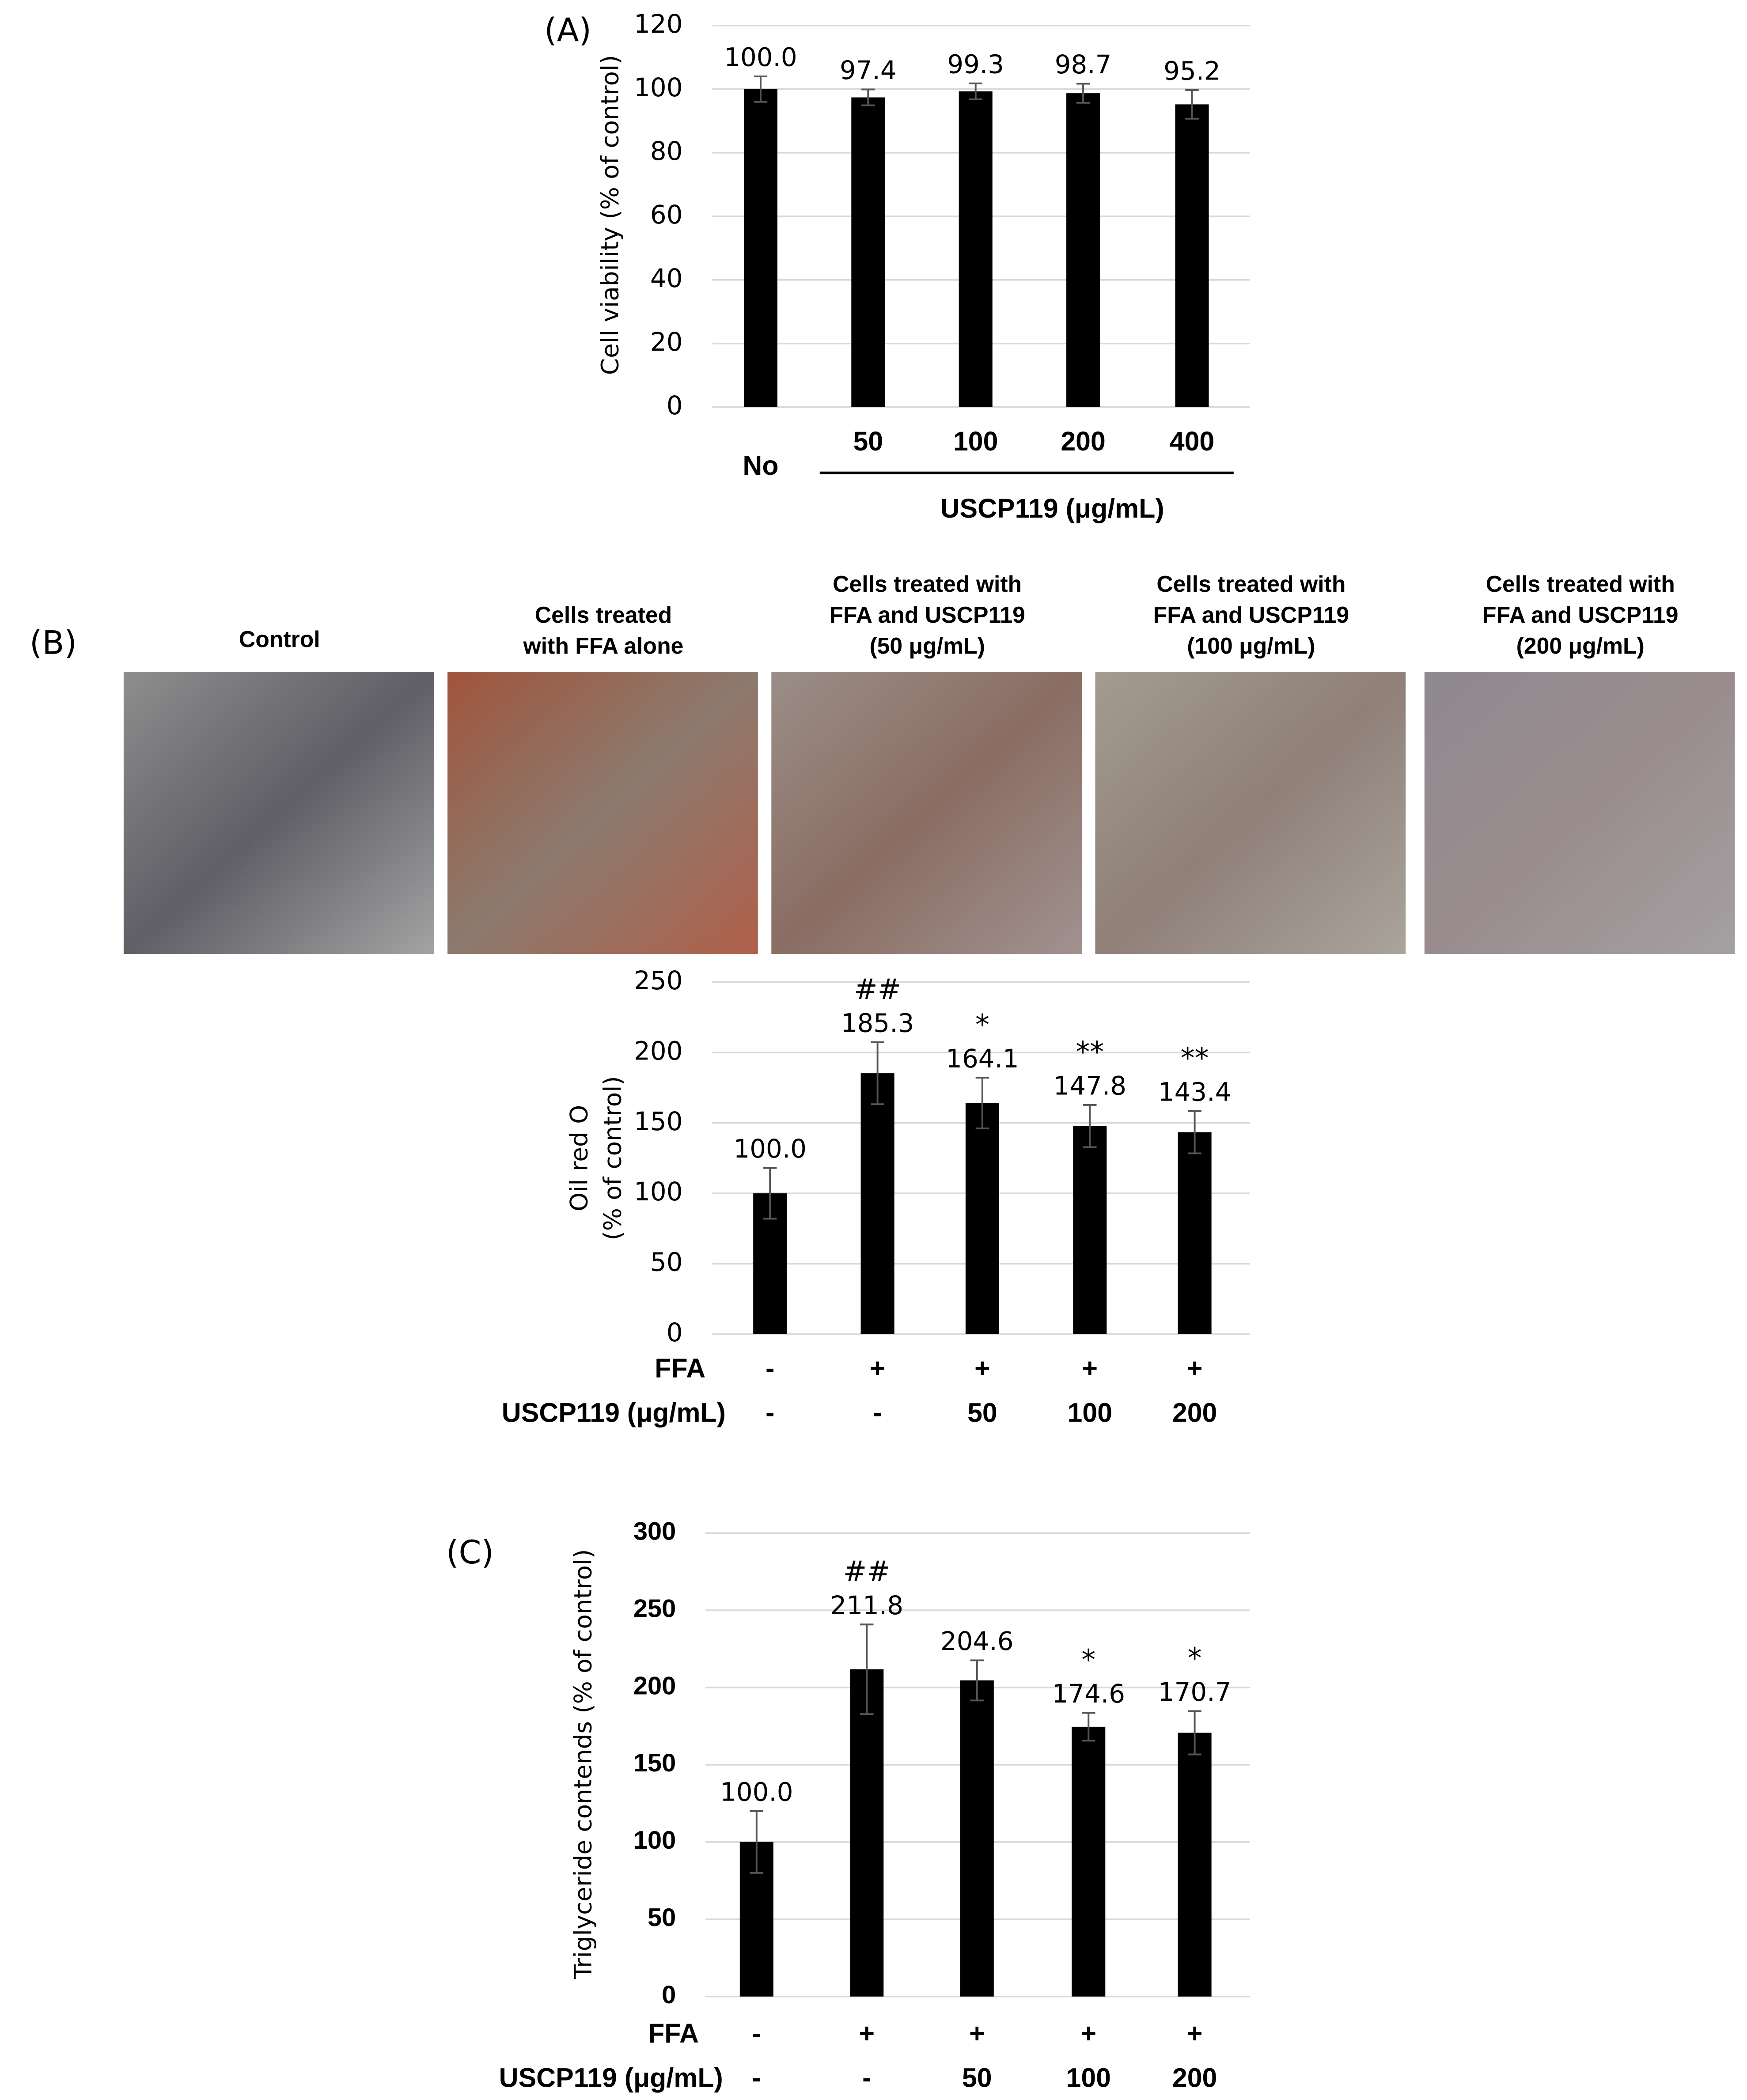 The height and width of the screenshot is (2100, 1747). What do you see at coordinates (1194, 1692) in the screenshot?
I see `value-label: 170.7` at bounding box center [1194, 1692].